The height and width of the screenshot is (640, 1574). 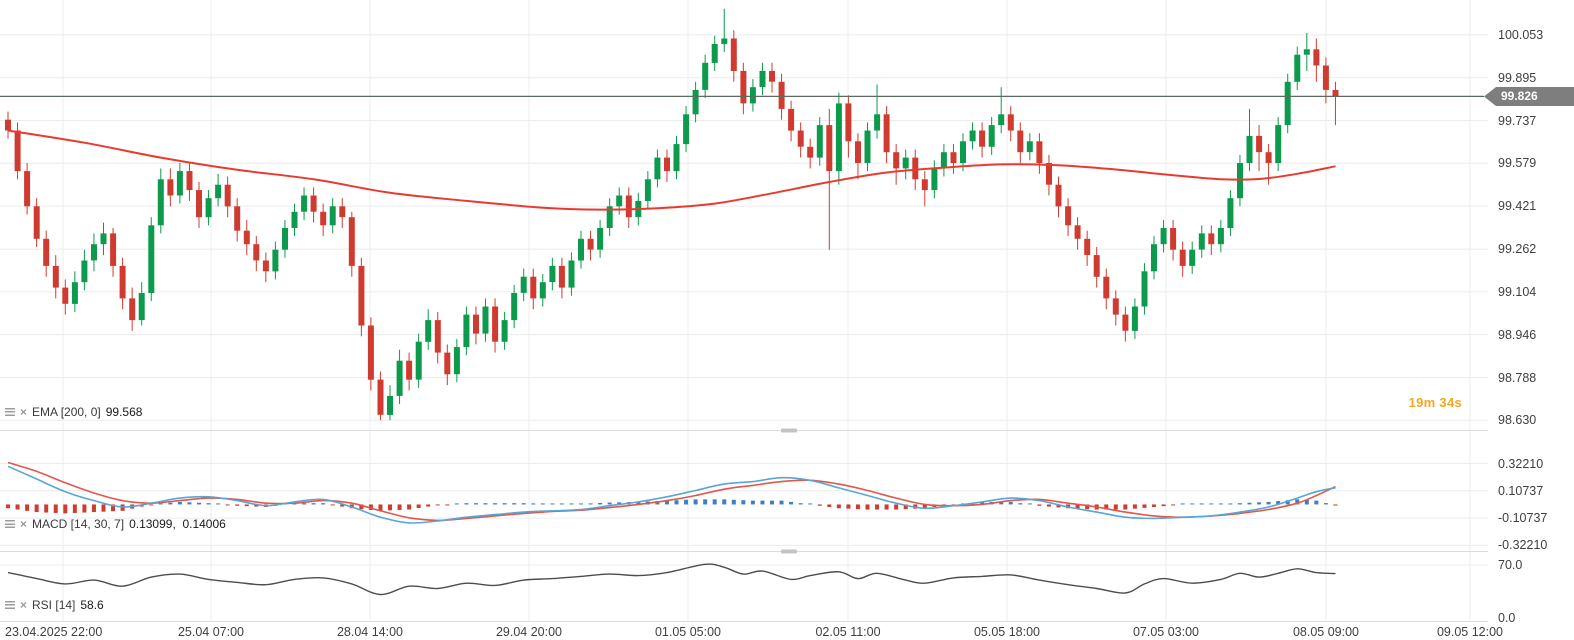 I want to click on current-price-badge: 99.826, so click(x=1529, y=96).